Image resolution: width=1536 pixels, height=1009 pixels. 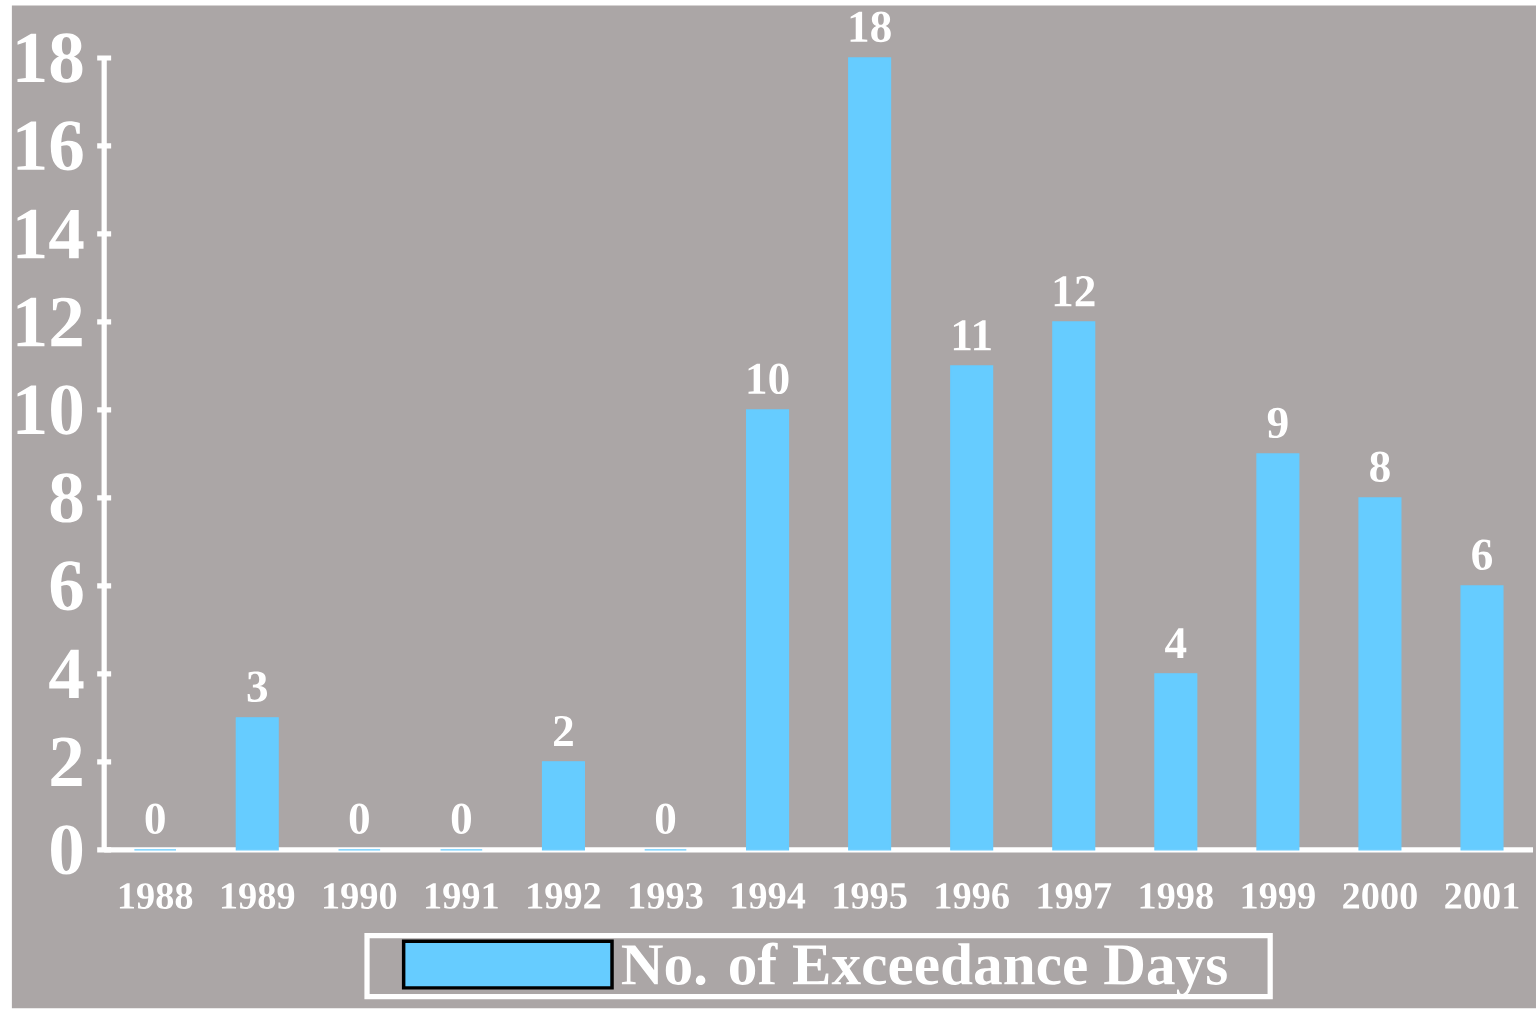 What do you see at coordinates (50, 58) in the screenshot?
I see `y-tick-label: 18` at bounding box center [50, 58].